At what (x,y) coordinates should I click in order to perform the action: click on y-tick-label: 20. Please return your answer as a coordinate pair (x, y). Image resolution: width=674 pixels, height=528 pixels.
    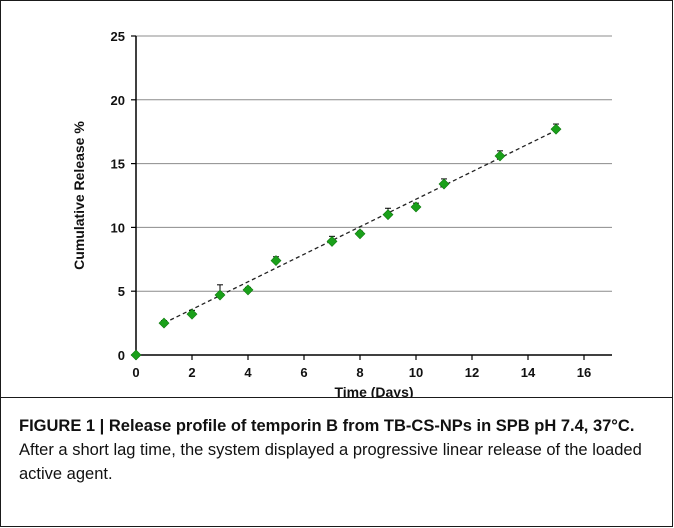
    Looking at the image, I should click on (118, 100).